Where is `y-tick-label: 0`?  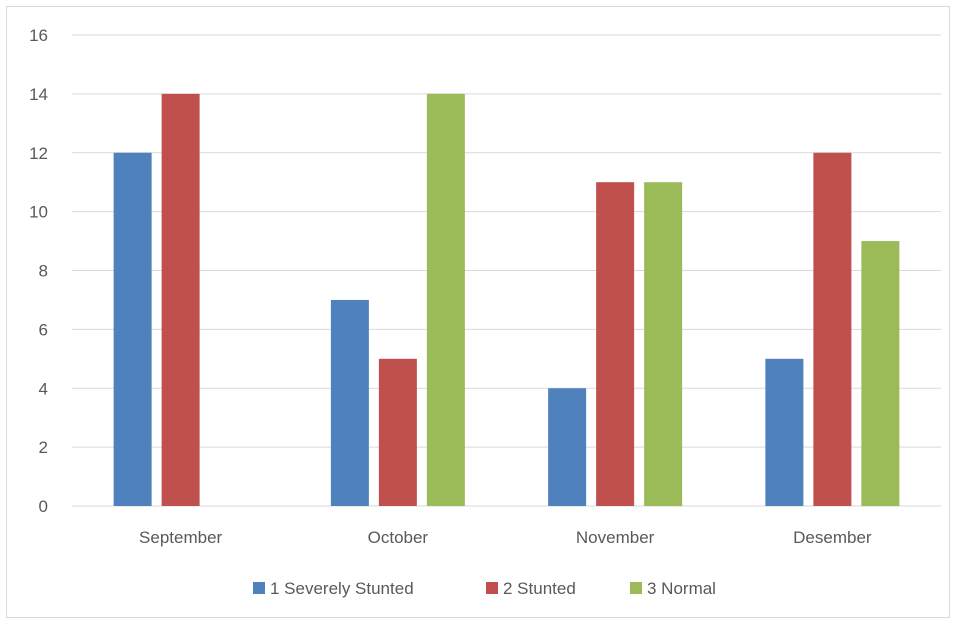 y-tick-label: 0 is located at coordinates (43, 506).